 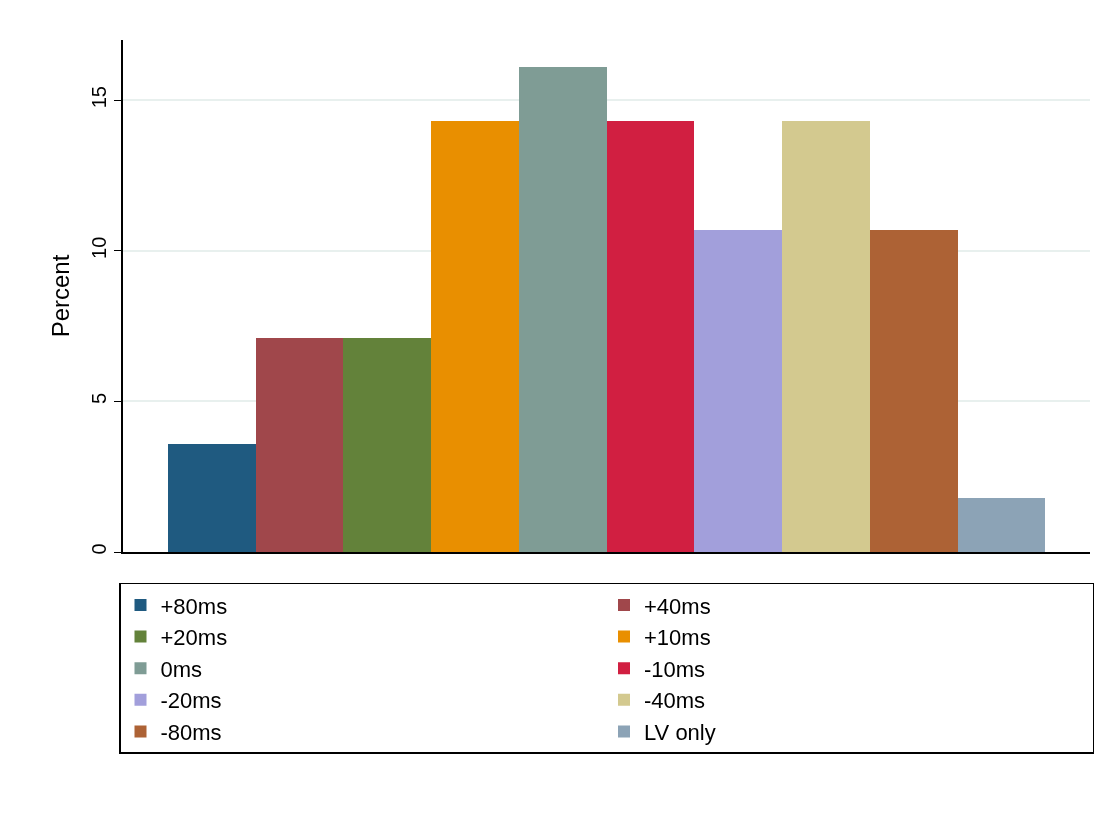 What do you see at coordinates (191, 701) in the screenshot?
I see `legend-label: -20ms` at bounding box center [191, 701].